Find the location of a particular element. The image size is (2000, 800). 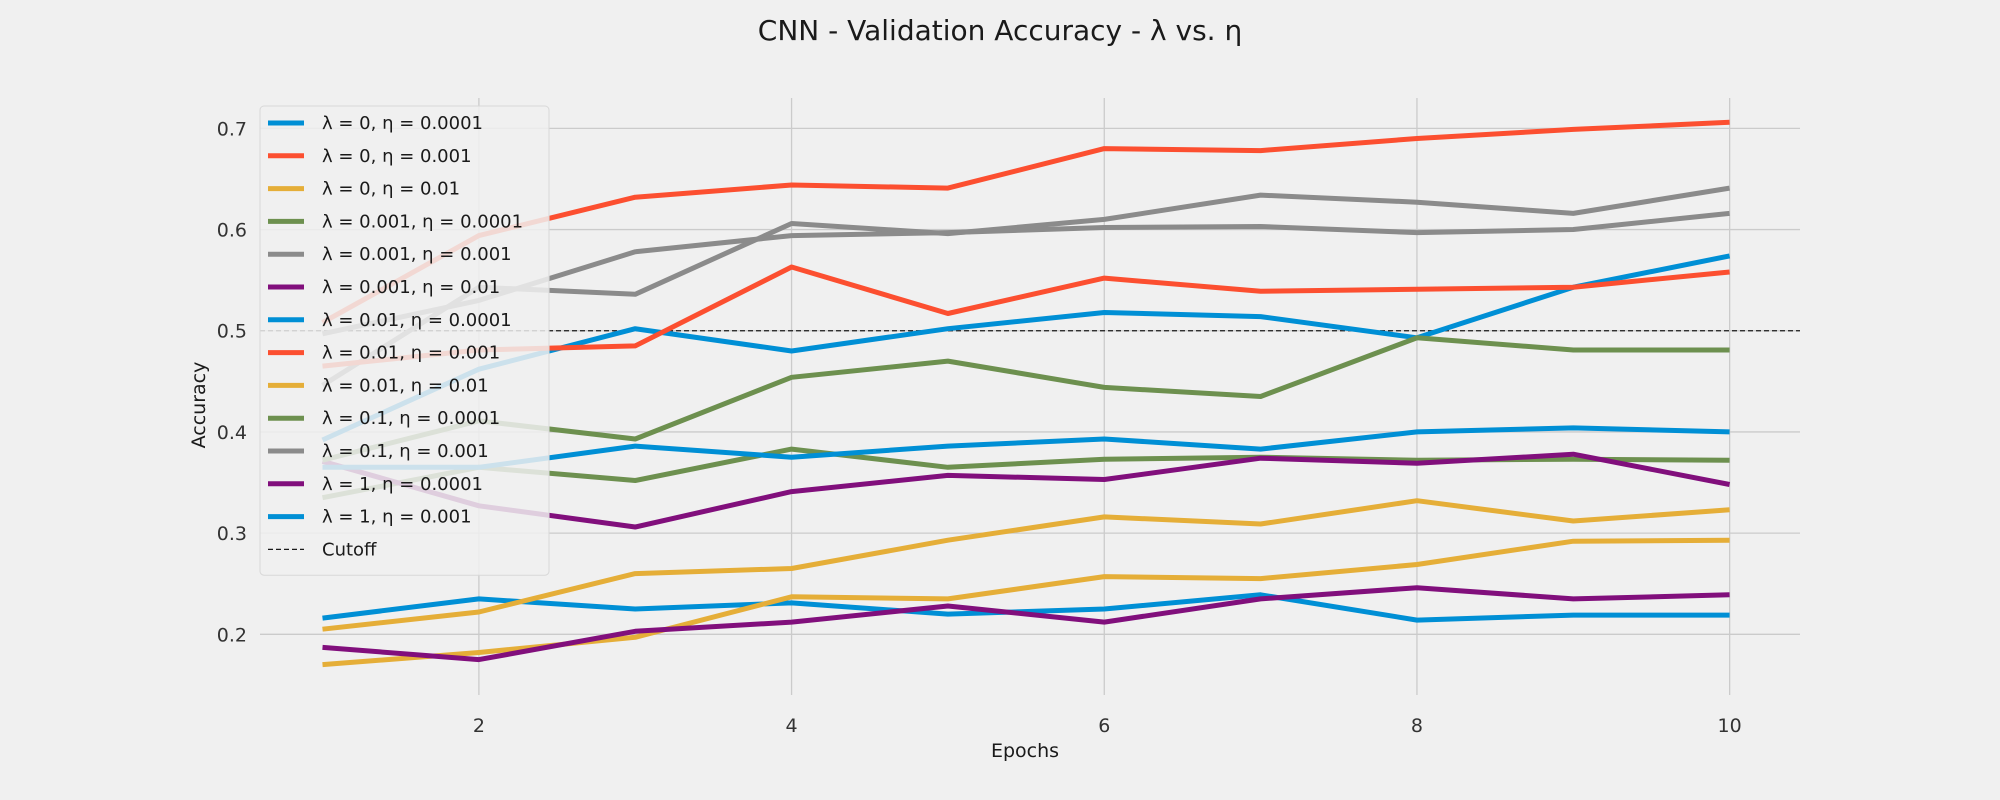

legend-label: λ = 0.01, η = 0.001 is located at coordinates (411, 353).